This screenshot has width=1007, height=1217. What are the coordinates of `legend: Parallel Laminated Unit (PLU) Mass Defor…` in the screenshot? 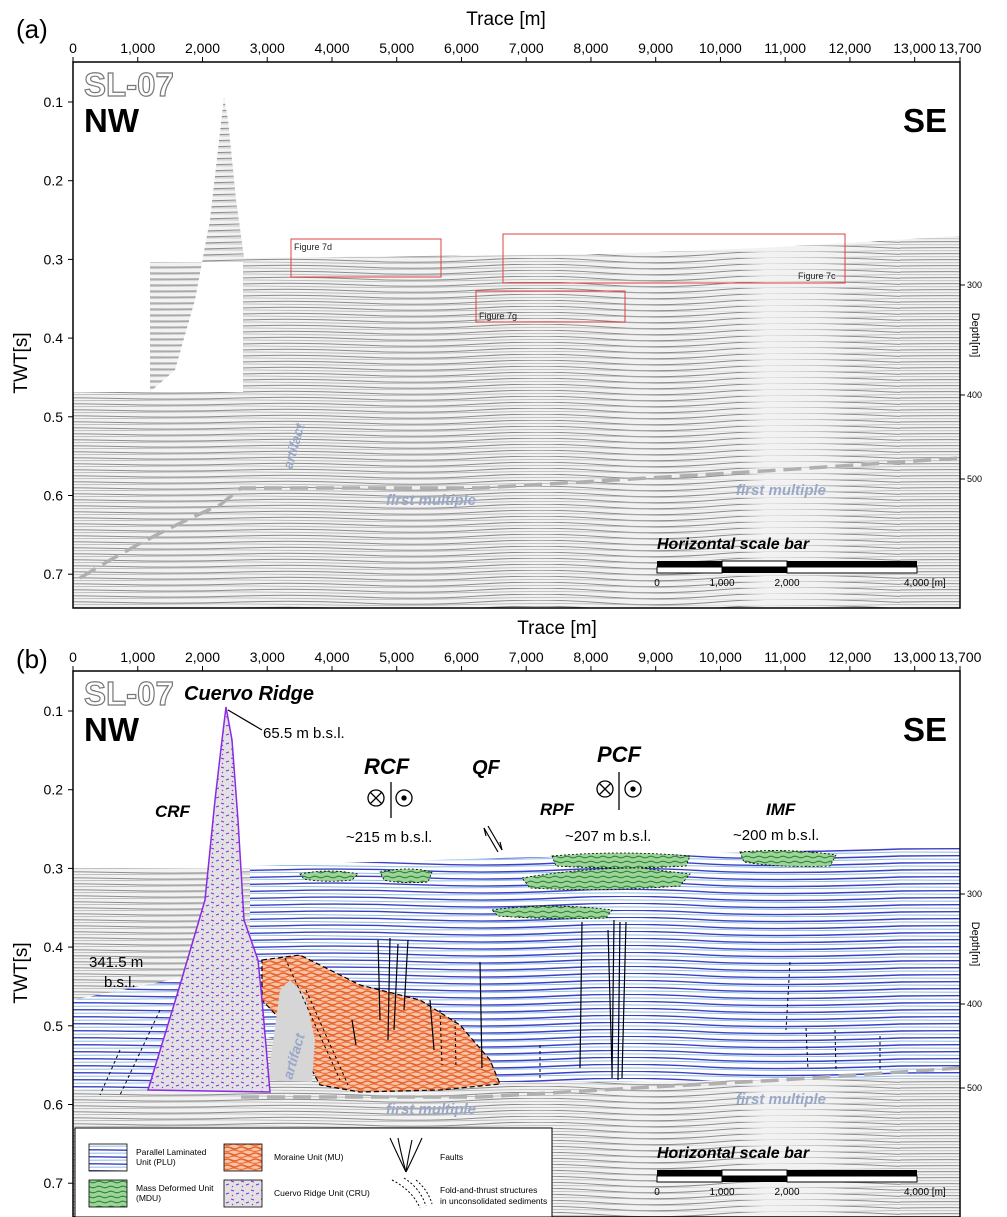 It's located at (313, 1172).